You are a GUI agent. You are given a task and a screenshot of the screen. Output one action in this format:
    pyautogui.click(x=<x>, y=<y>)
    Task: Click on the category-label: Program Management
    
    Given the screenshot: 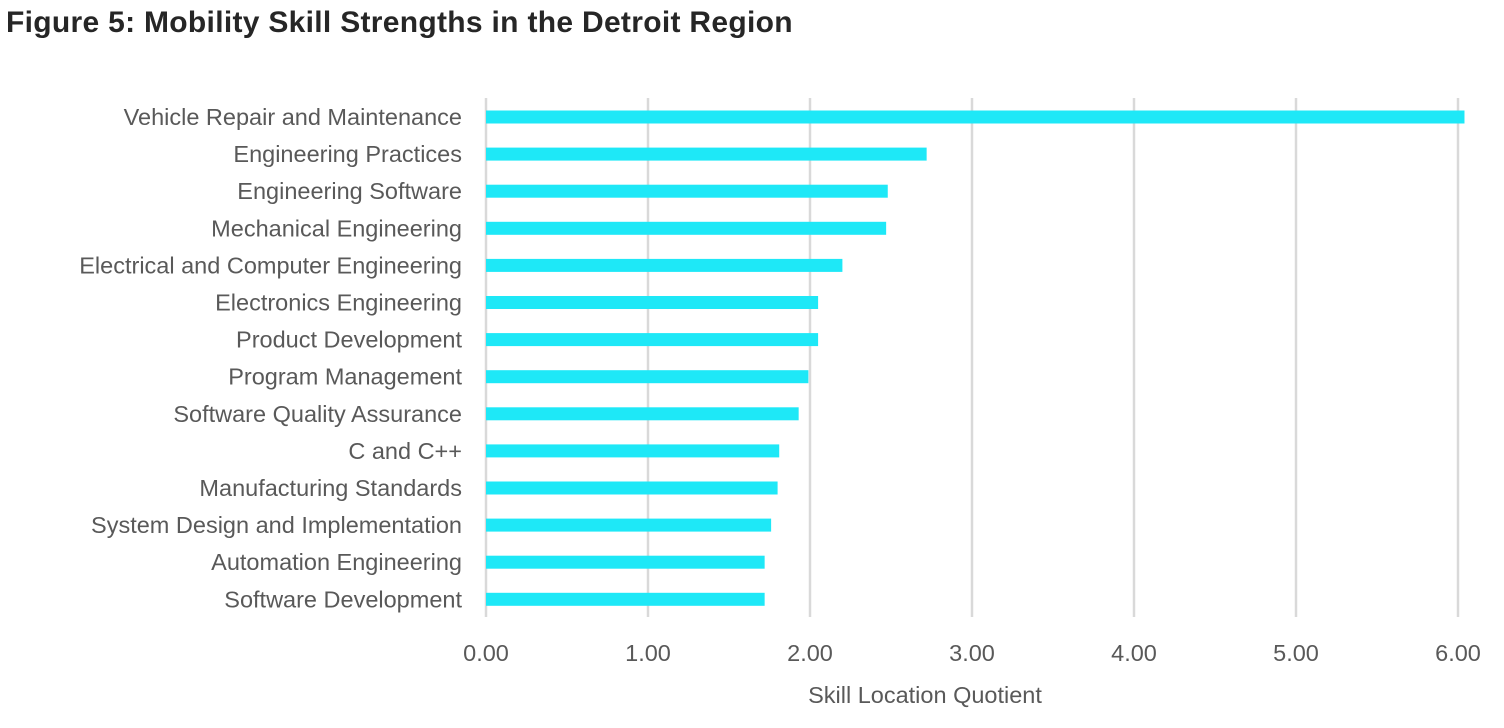 What is the action you would take?
    pyautogui.click(x=345, y=377)
    